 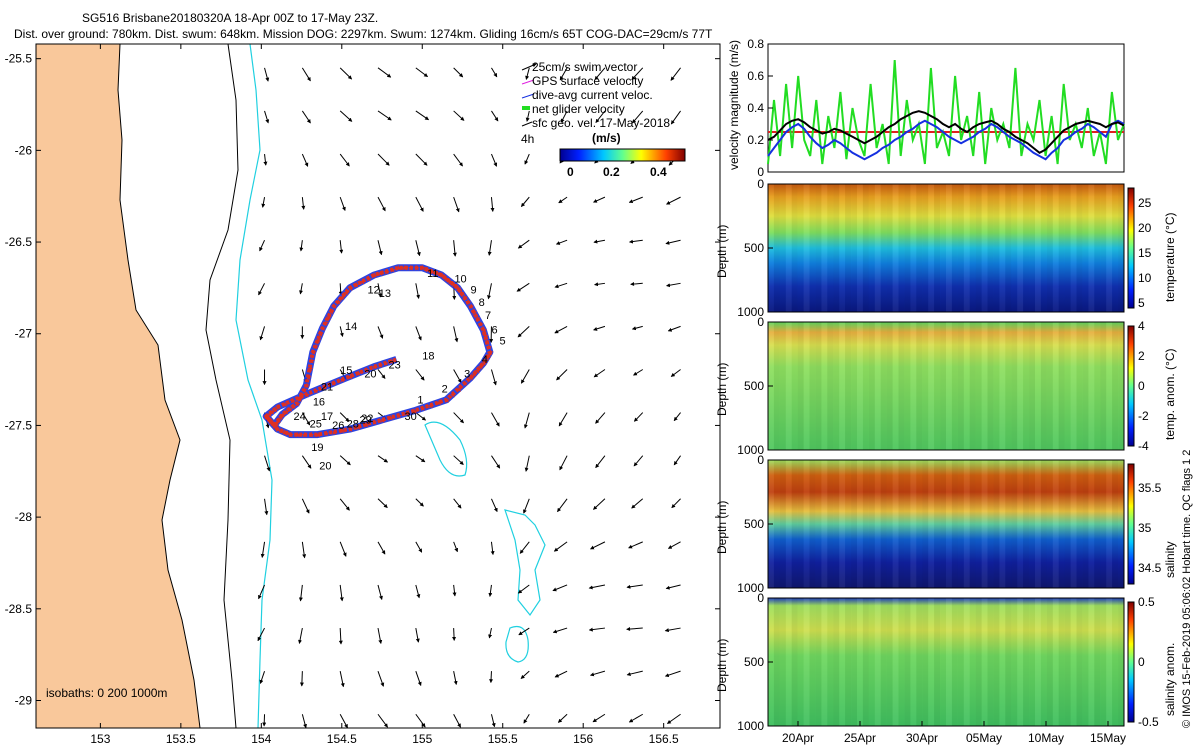 I want to click on colorbar-tick: 0.4, so click(x=658, y=172).